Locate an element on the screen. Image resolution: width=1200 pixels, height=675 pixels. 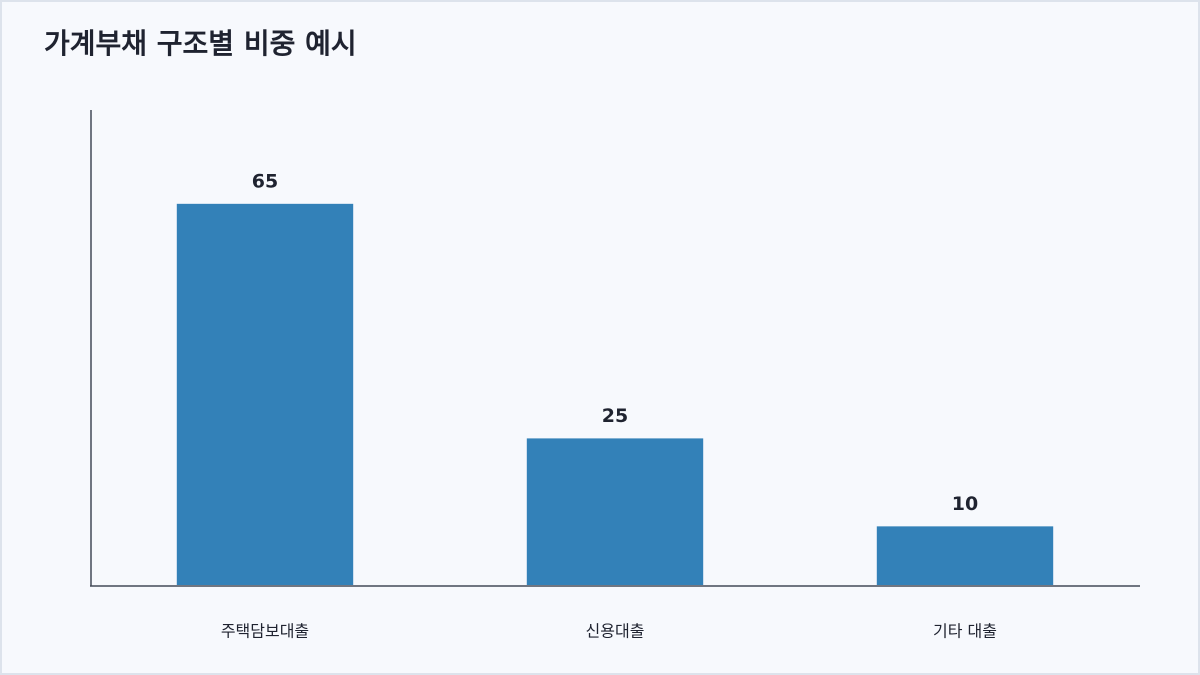
x-tick-label: 주택담보대출 is located at coordinates (265, 631).